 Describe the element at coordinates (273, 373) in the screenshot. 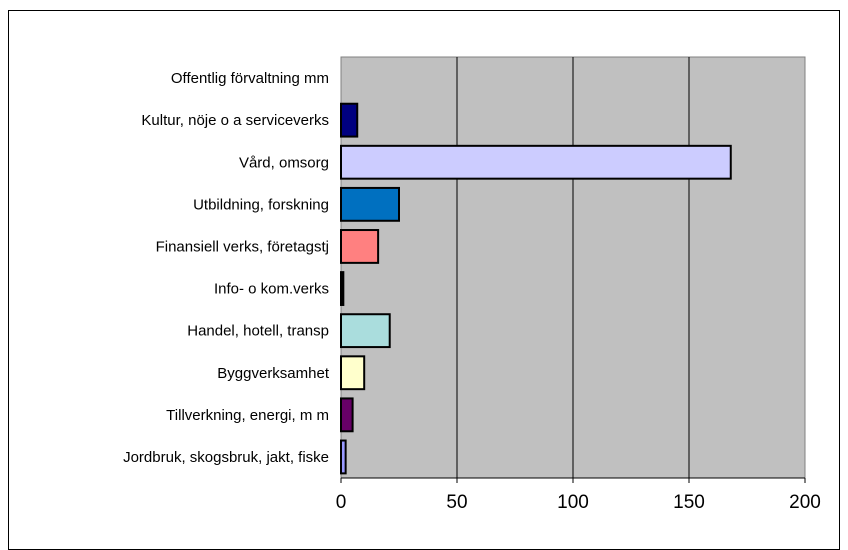

I see `category-label: Byggverksamhet` at that location.